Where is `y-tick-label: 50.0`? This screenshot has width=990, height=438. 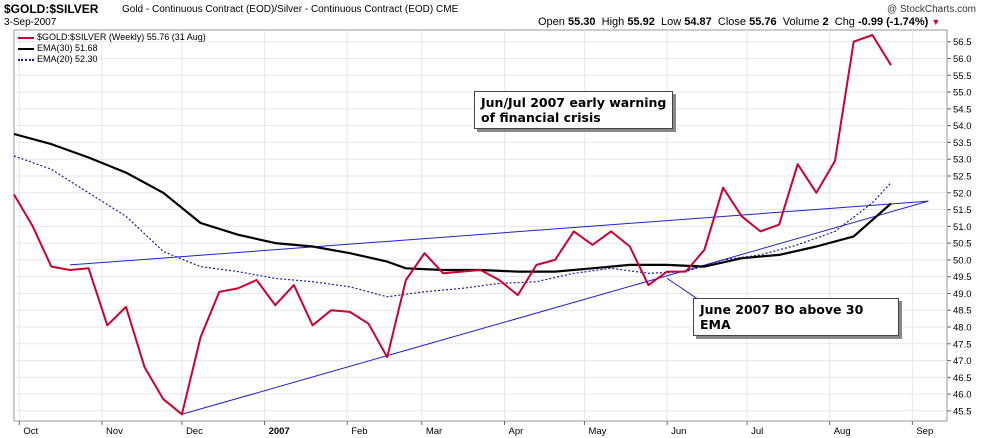 y-tick-label: 50.0 is located at coordinates (962, 260).